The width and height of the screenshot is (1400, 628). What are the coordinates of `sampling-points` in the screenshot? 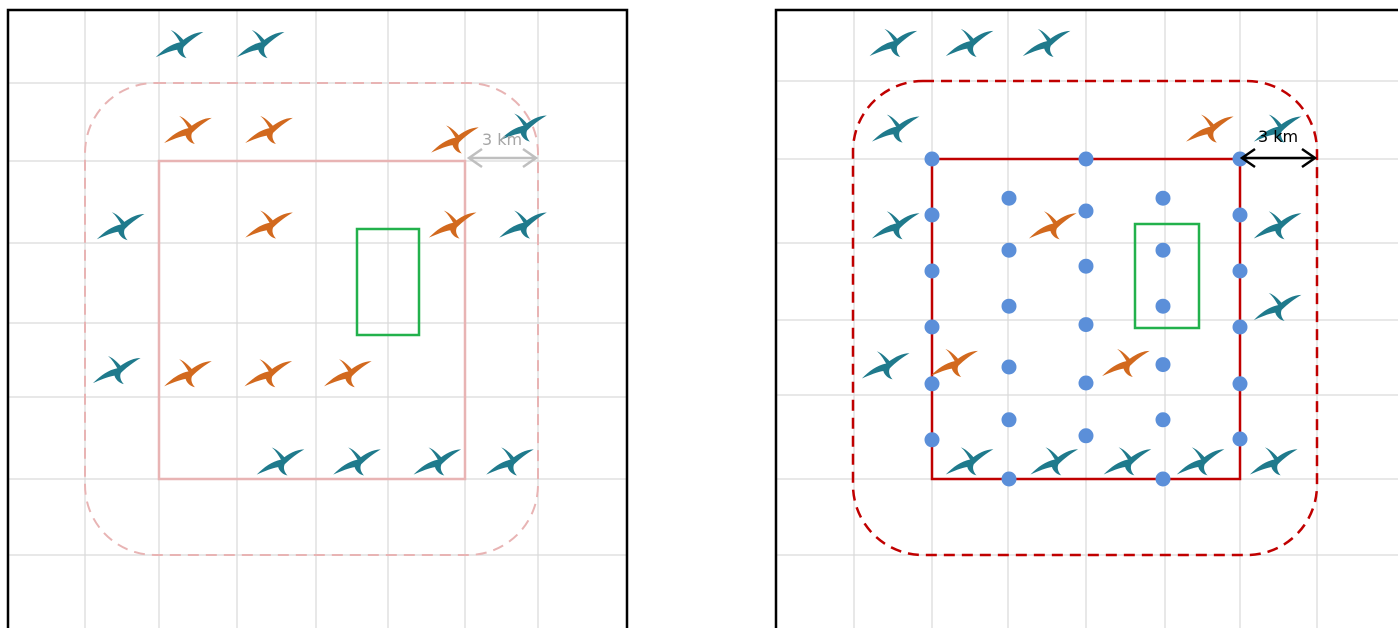 It's located at (1086, 319).